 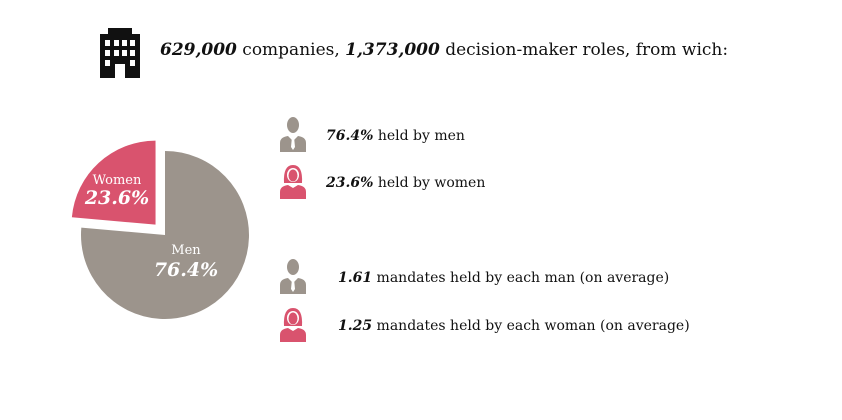 What do you see at coordinates (395, 136) in the screenshot?
I see `stat-text: 76.4% held by men` at bounding box center [395, 136].